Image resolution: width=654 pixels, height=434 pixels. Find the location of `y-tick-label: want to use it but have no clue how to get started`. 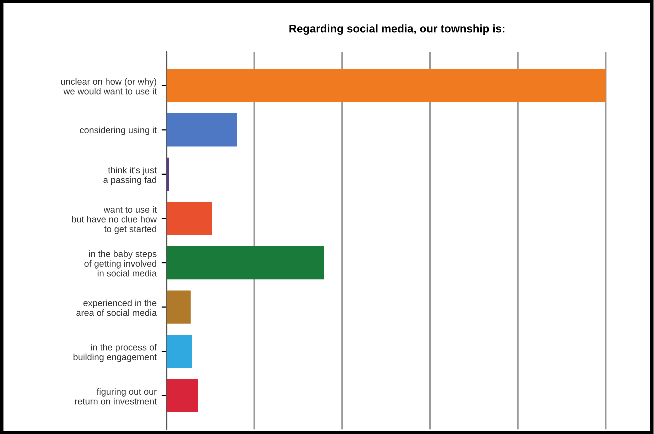

y-tick-label: want to use it but have no clue how to get started is located at coordinates (115, 220).